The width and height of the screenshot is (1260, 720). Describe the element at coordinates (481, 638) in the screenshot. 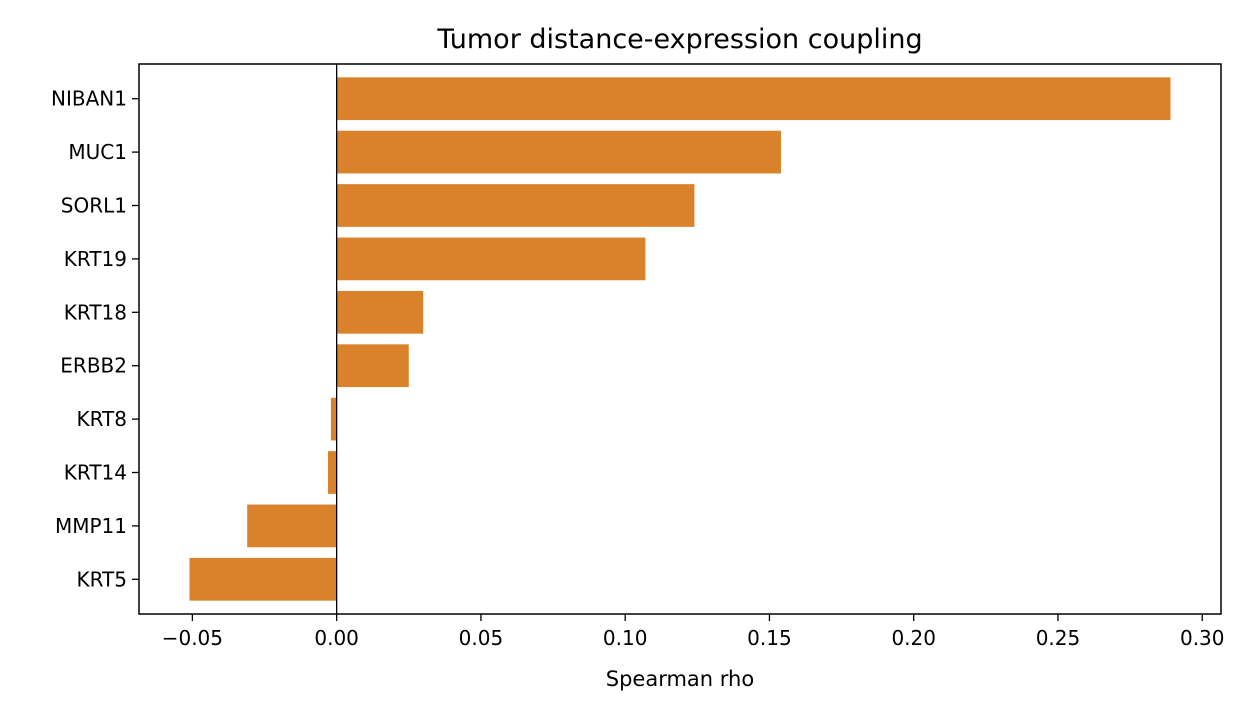

I see `x-tick-label: 0.05` at that location.